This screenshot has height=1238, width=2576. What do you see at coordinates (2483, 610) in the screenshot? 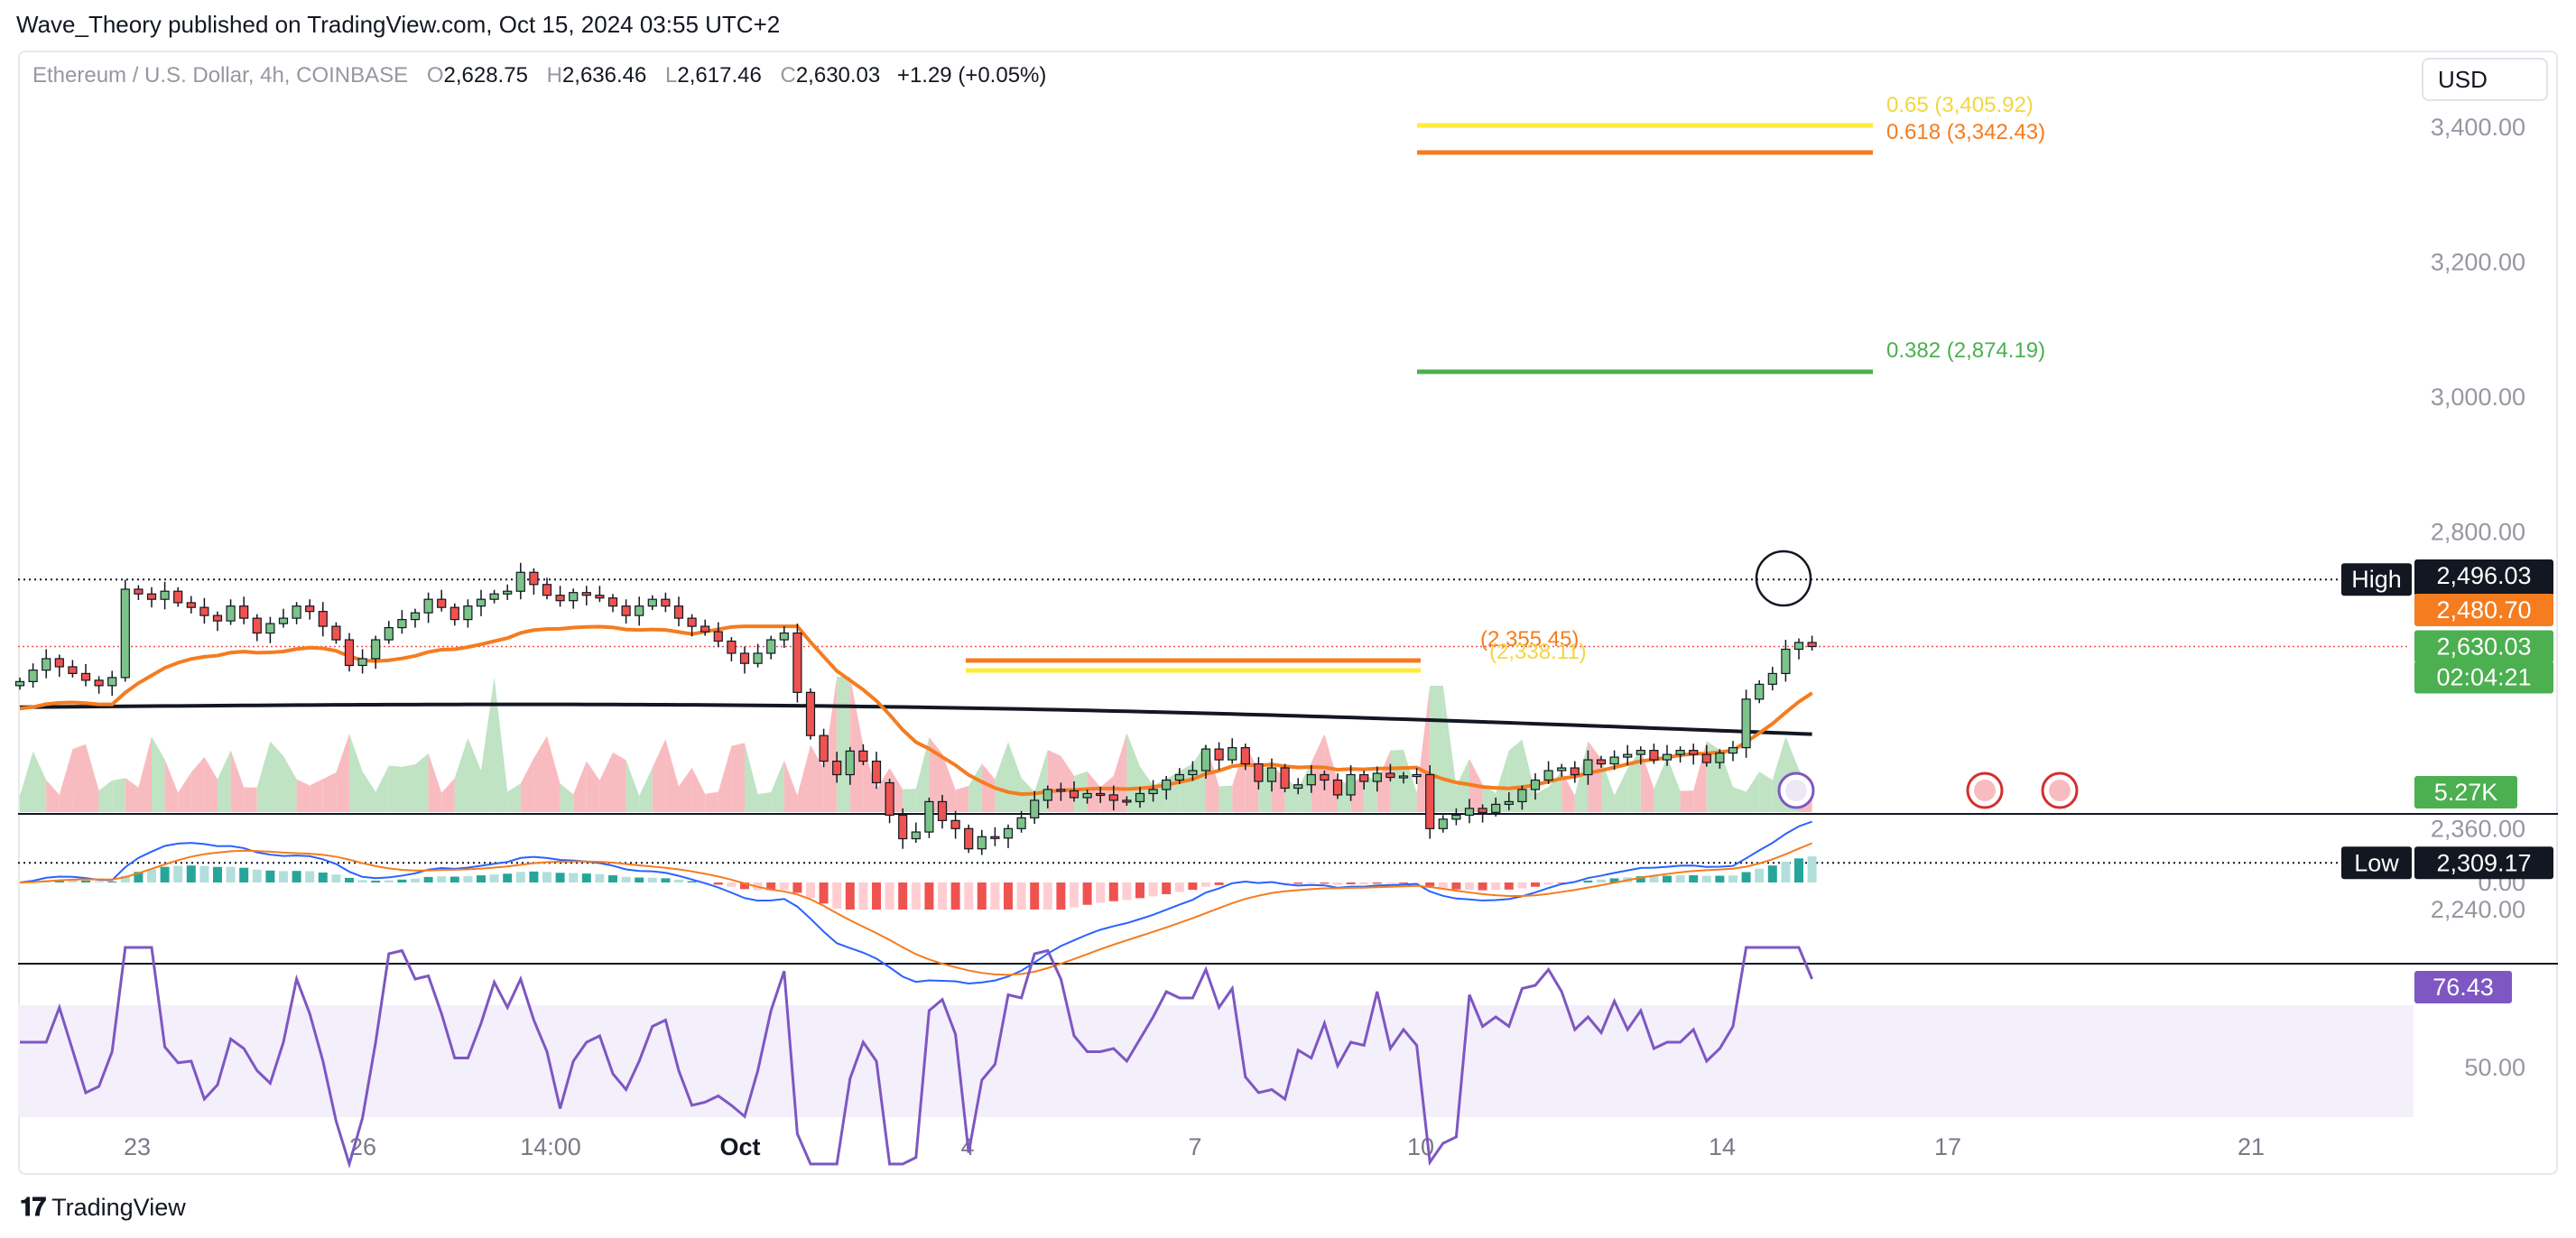
I see `ema-orange-tag-bg` at bounding box center [2483, 610].